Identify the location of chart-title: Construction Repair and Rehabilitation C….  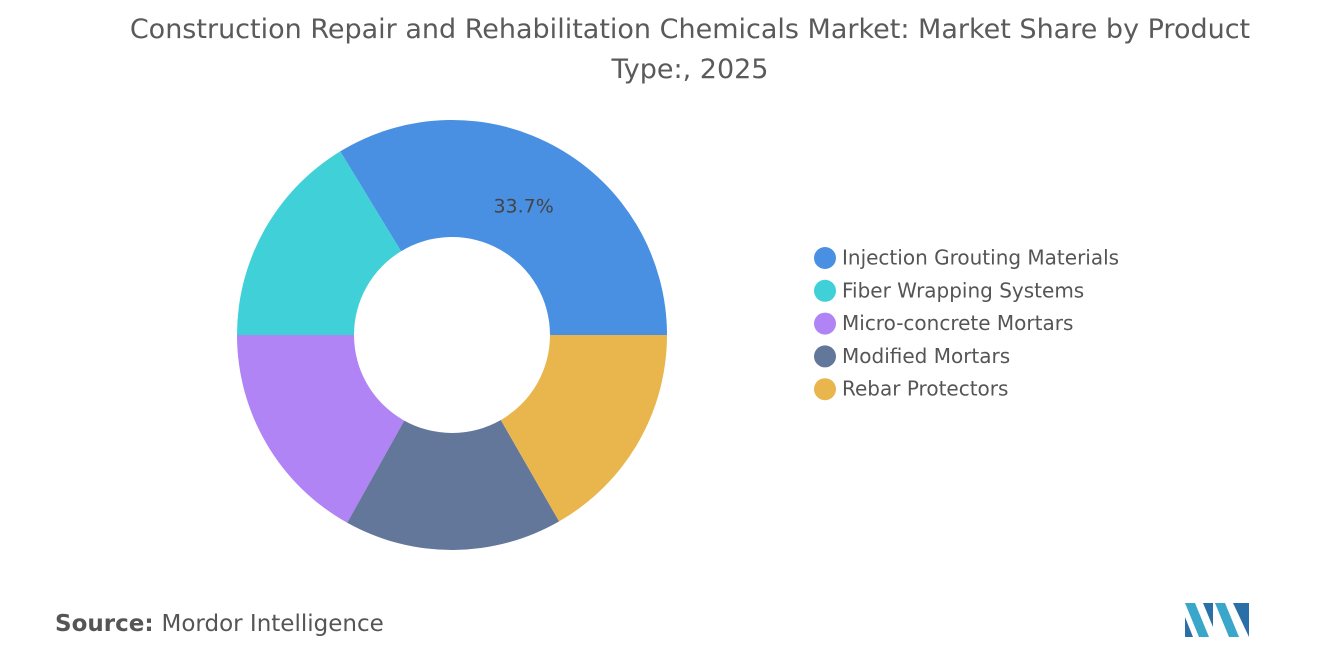
(690, 49).